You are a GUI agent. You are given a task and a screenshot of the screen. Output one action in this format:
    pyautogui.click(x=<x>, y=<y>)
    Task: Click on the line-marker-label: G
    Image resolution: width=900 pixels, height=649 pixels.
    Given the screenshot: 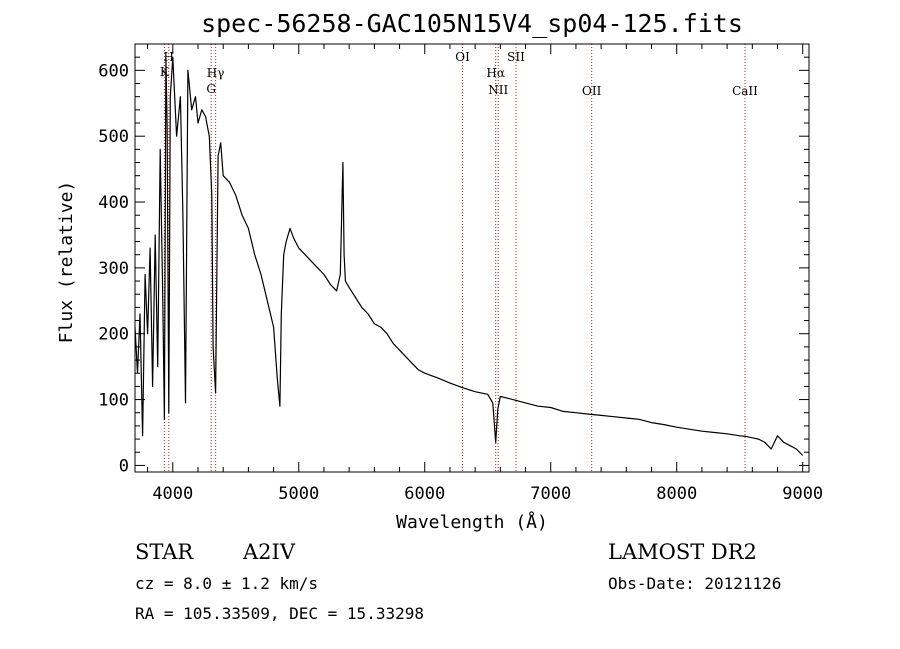 What is the action you would take?
    pyautogui.click(x=211, y=89)
    